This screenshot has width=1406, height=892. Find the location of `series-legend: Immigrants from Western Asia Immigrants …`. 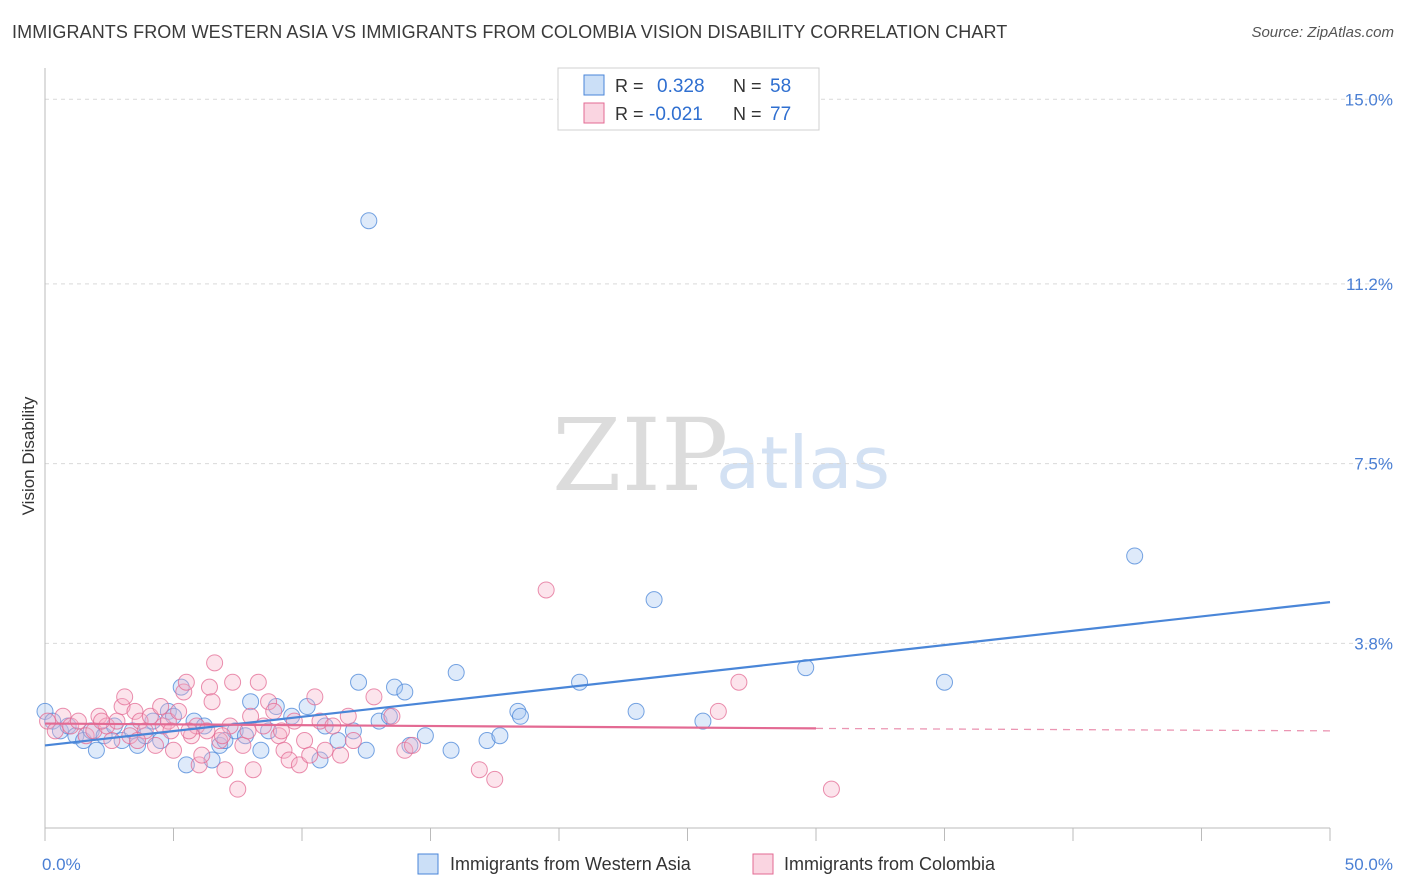

series-legend: Immigrants from Western Asia Immigrants … is located at coordinates (706, 864).